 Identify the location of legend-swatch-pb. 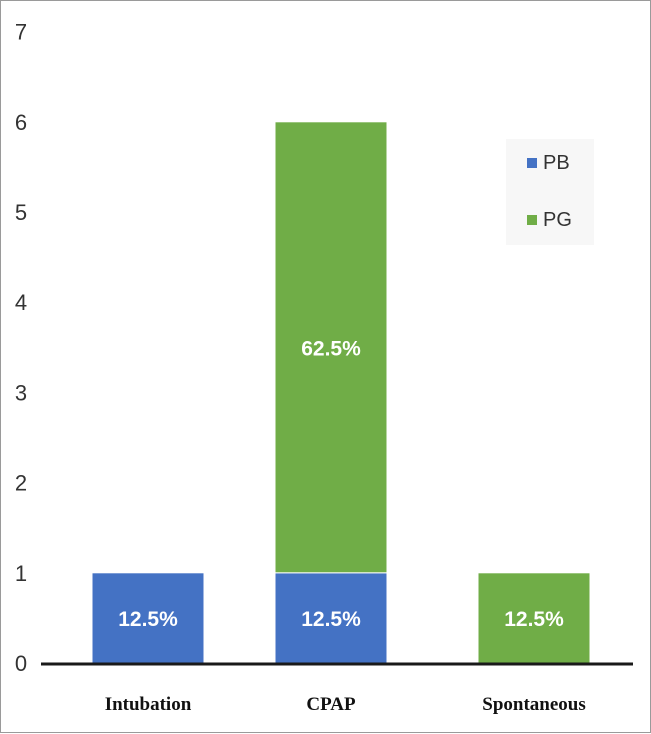
(532, 163).